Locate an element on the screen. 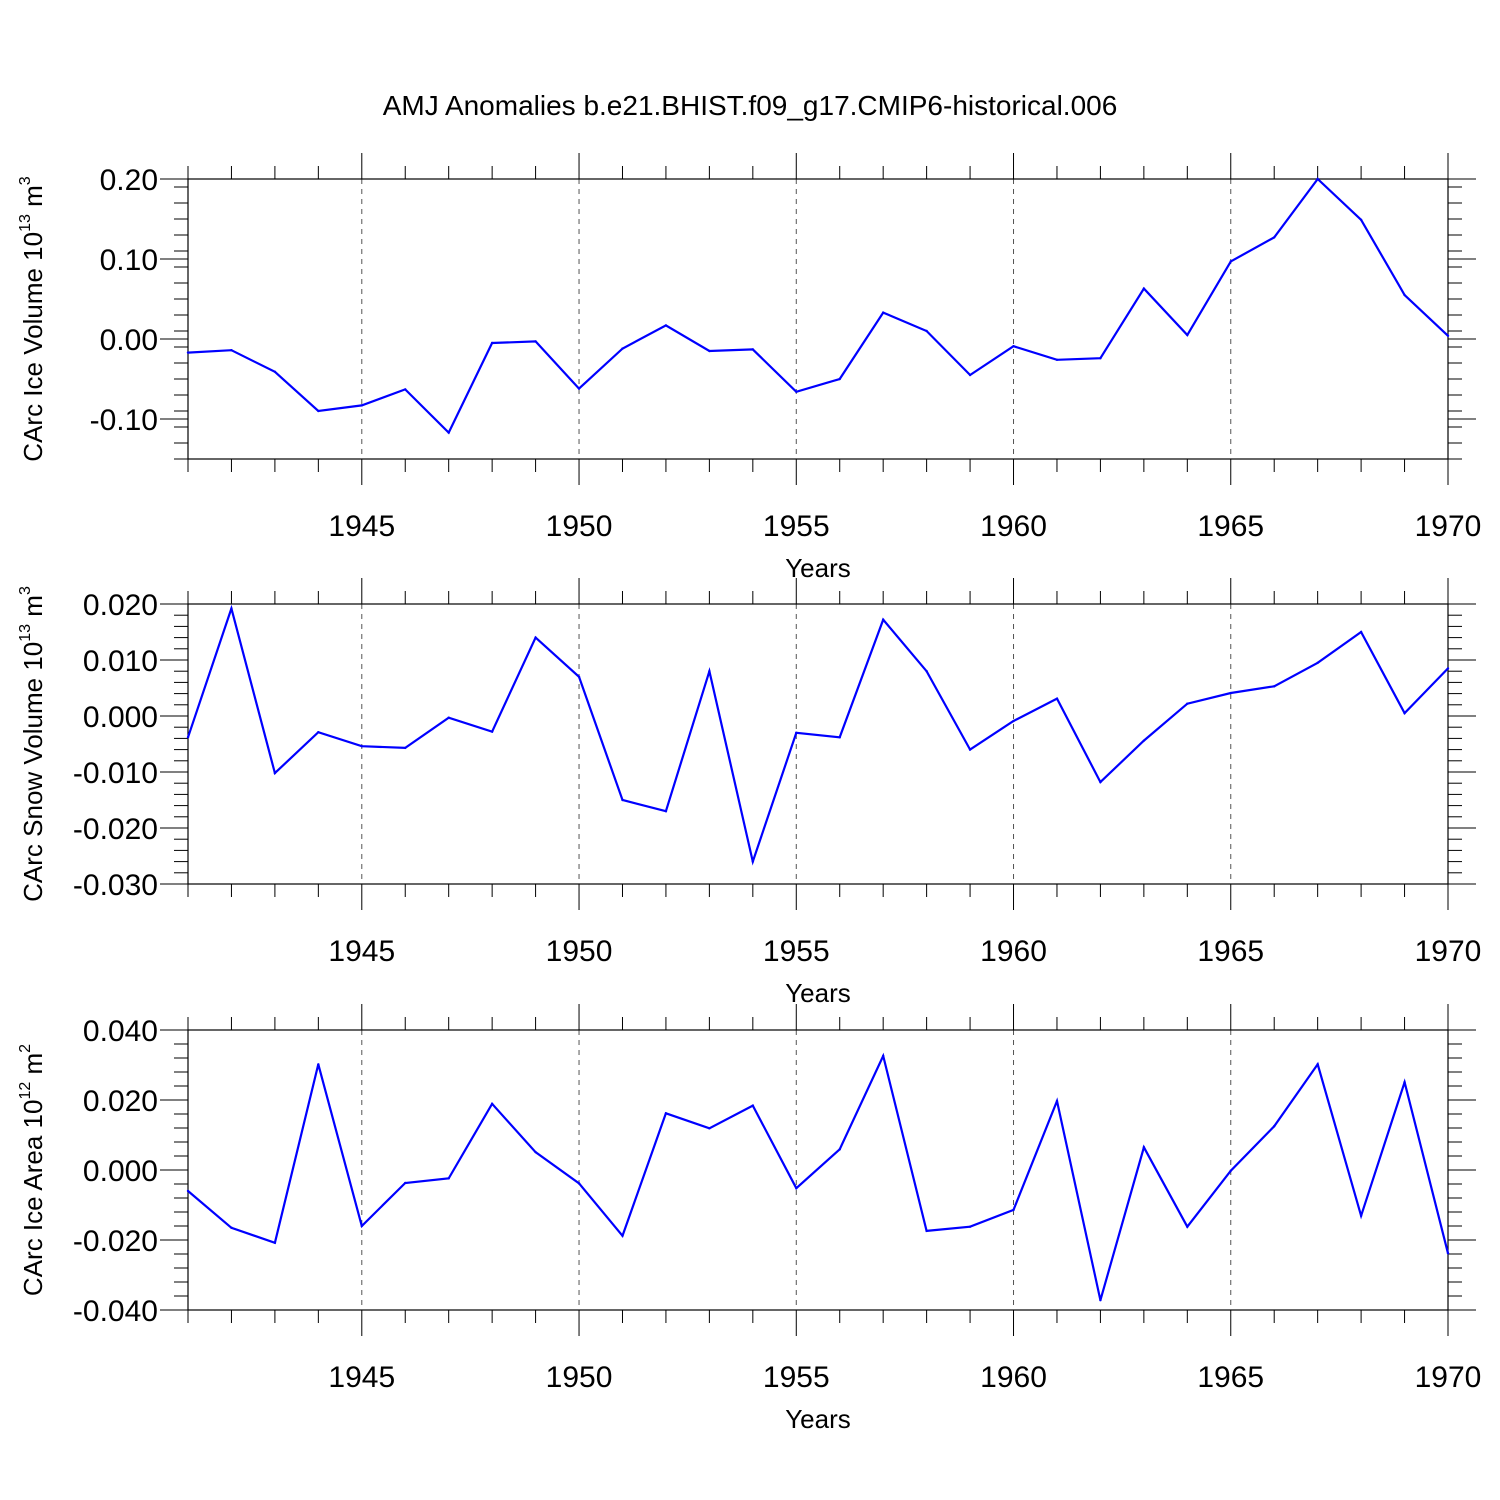  data-point-1962 is located at coordinates (1100, 358).